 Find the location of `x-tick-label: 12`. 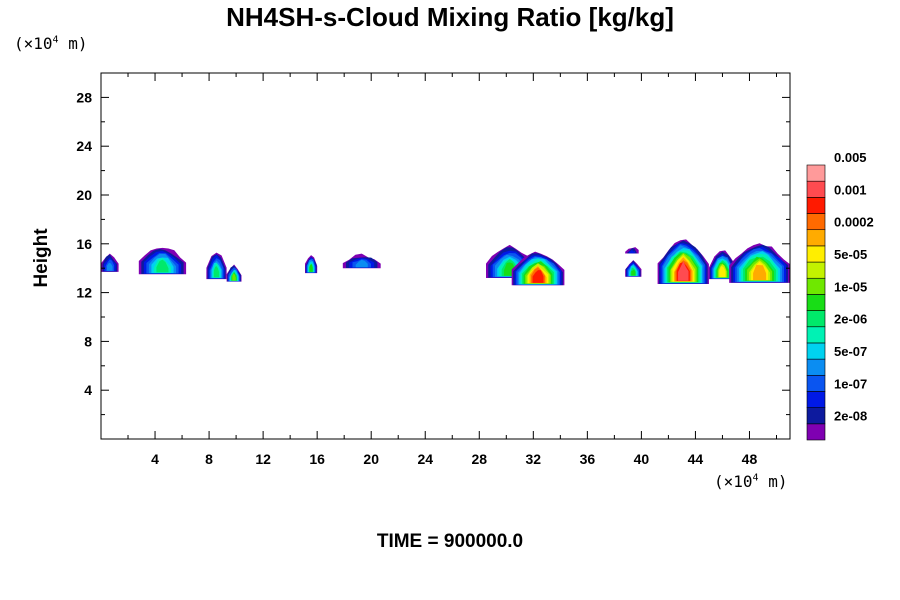

x-tick-label: 12 is located at coordinates (263, 459).